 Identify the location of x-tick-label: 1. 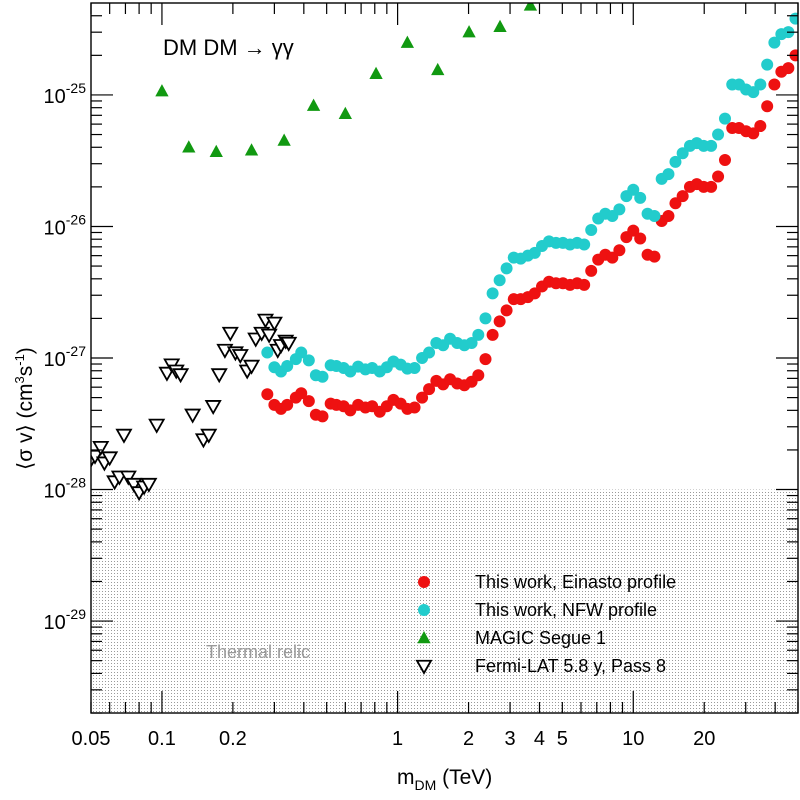
(397, 739).